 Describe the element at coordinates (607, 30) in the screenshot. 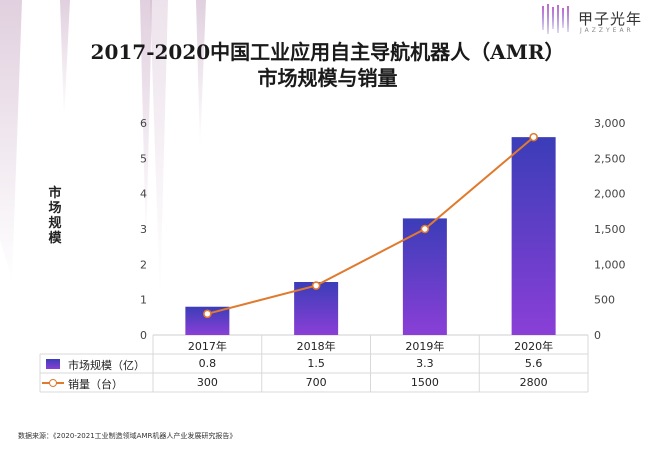

I see `brand-subtitle: JAZZYEAR` at that location.